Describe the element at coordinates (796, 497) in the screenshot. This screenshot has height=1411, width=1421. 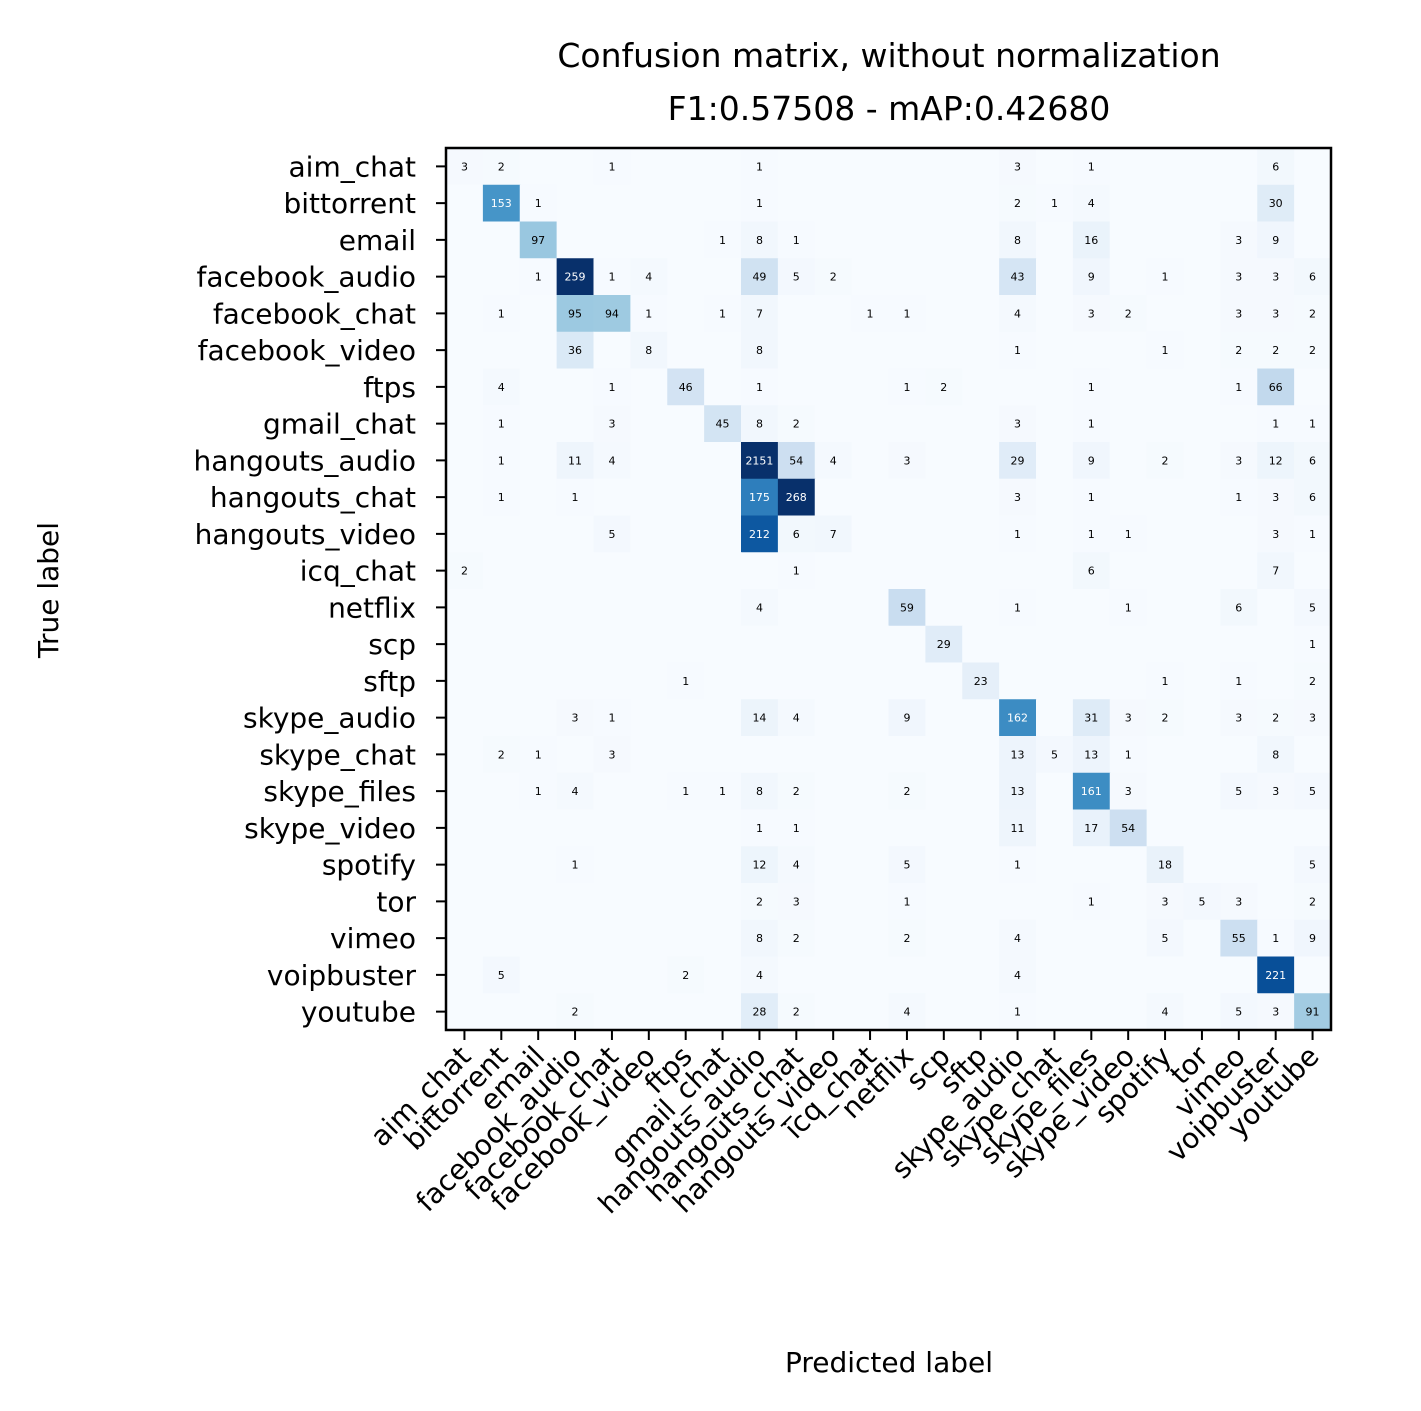
I see `cell-value: 268` at that location.